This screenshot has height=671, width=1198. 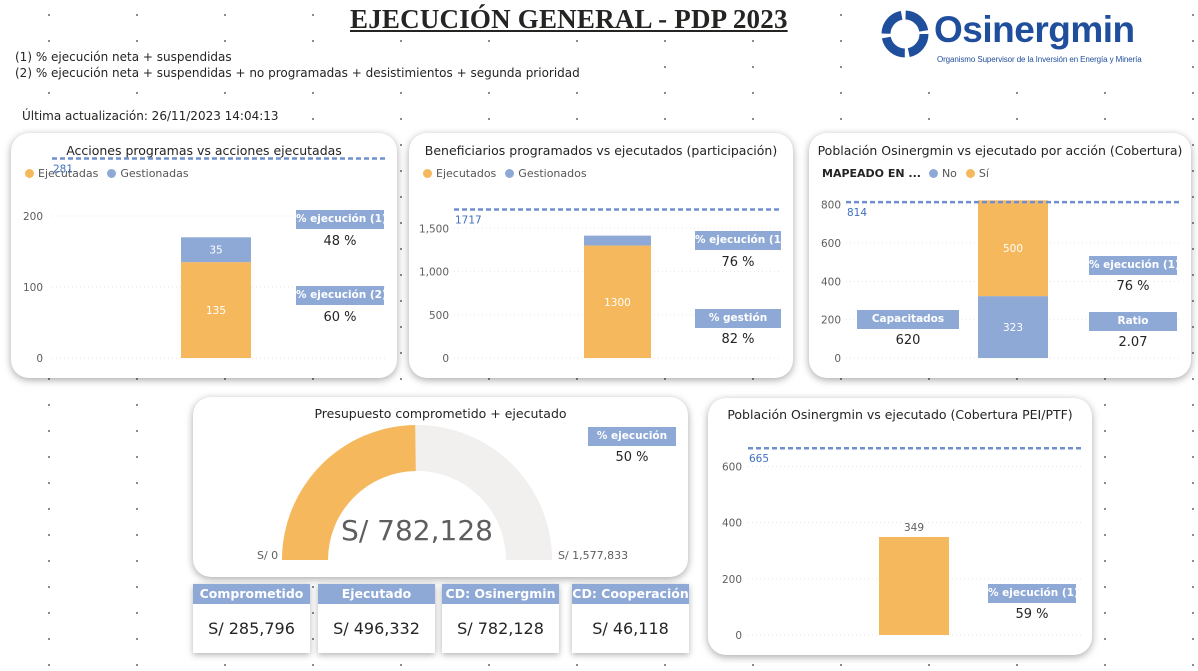 What do you see at coordinates (1032, 614) in the screenshot?
I see `cobertura-kpi-value: 59 %` at bounding box center [1032, 614].